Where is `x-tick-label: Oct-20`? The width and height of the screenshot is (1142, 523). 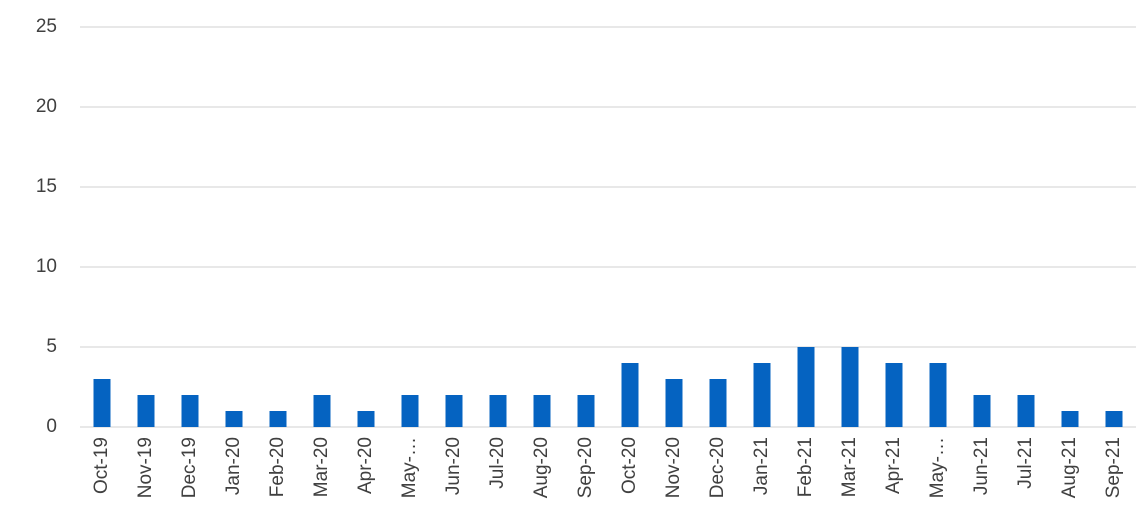
x-tick-label: Oct-20 is located at coordinates (629, 465).